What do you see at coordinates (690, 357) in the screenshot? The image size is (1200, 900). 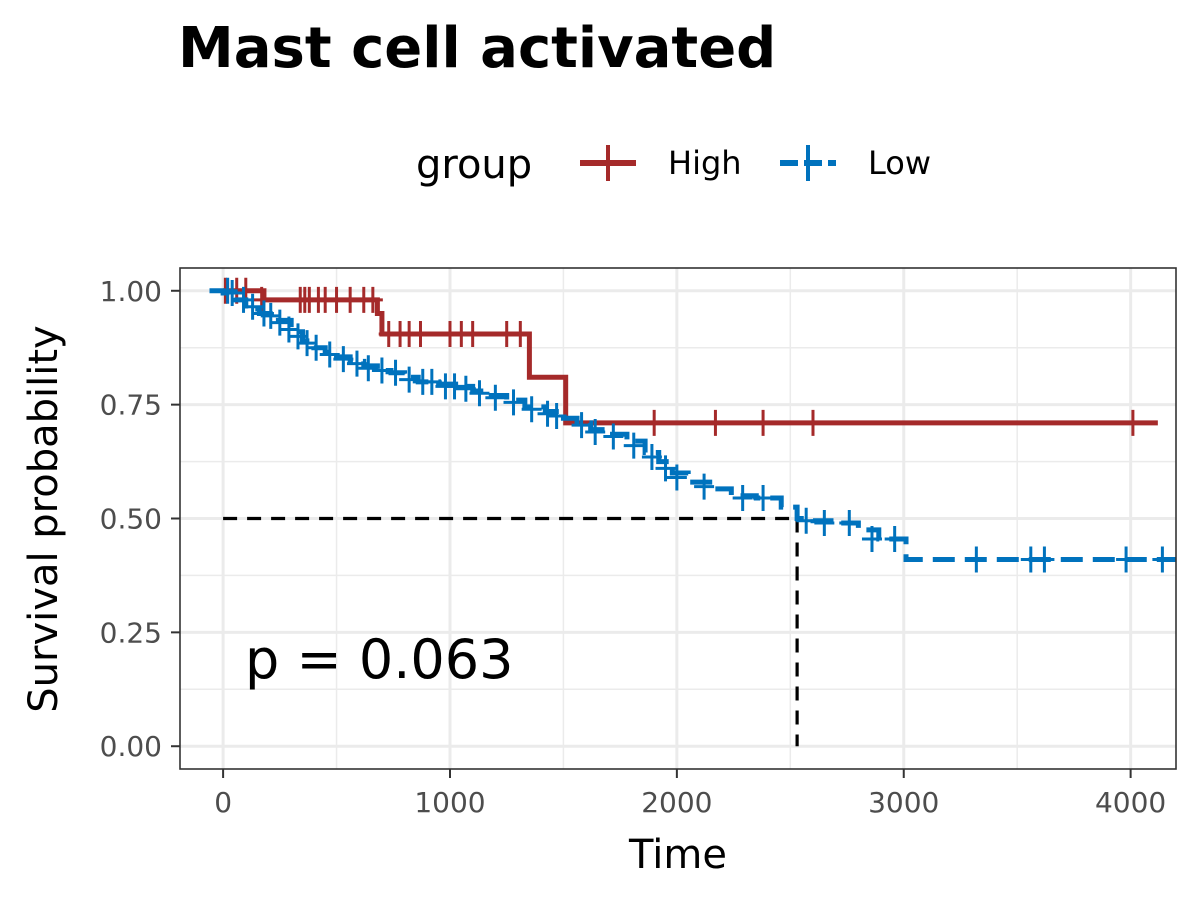 I see `survival-curve-high` at bounding box center [690, 357].